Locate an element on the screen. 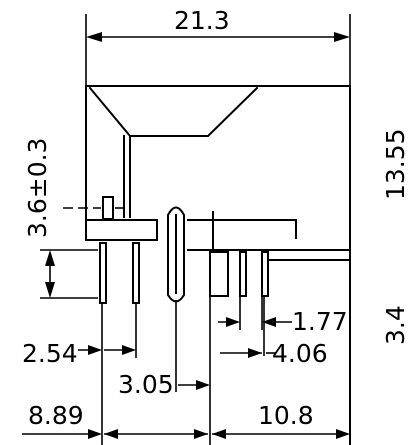 This screenshot has width=410, height=445. pin-pitch-c-label: 2.54 is located at coordinates (50, 353).